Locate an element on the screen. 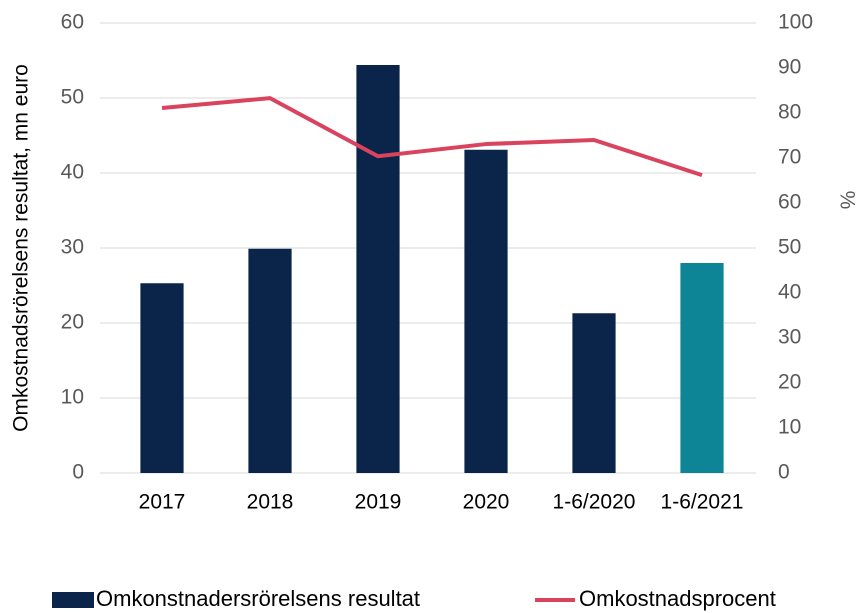 The height and width of the screenshot is (613, 859). y-tick-label: 10 is located at coordinates (72, 397).